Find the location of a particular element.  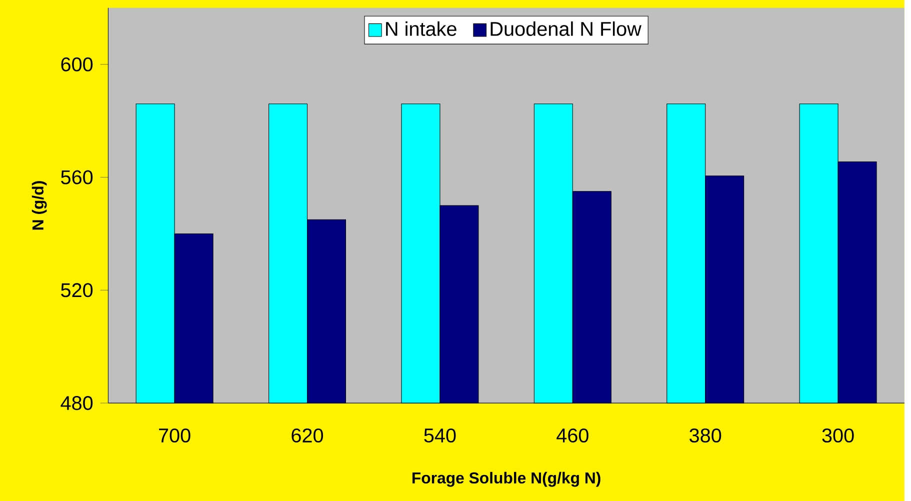

x-tick-label: 300 is located at coordinates (838, 435).